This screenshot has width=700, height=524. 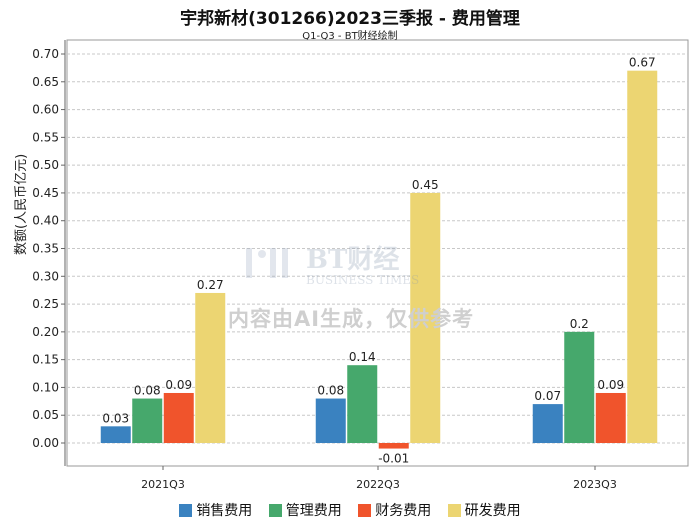 What do you see at coordinates (45, 82) in the screenshot?
I see `y-tick-label: 0.65` at bounding box center [45, 82].